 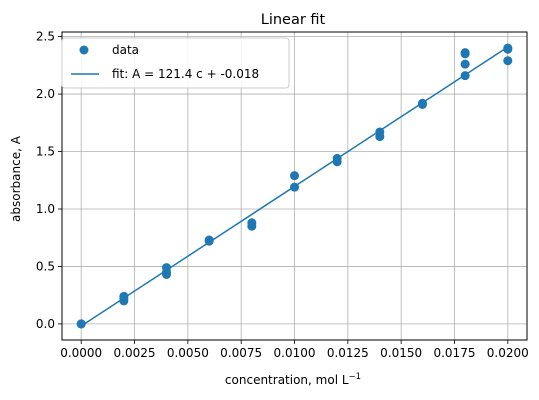 I want to click on legend-label-fit: fit: A = 121.4 c + -0.018, so click(x=185, y=74).